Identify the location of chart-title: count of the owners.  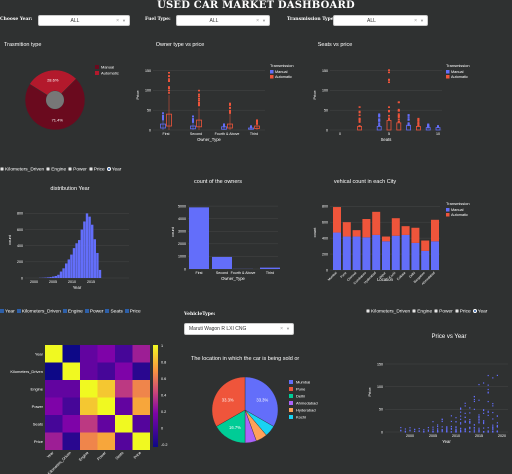
(218, 182).